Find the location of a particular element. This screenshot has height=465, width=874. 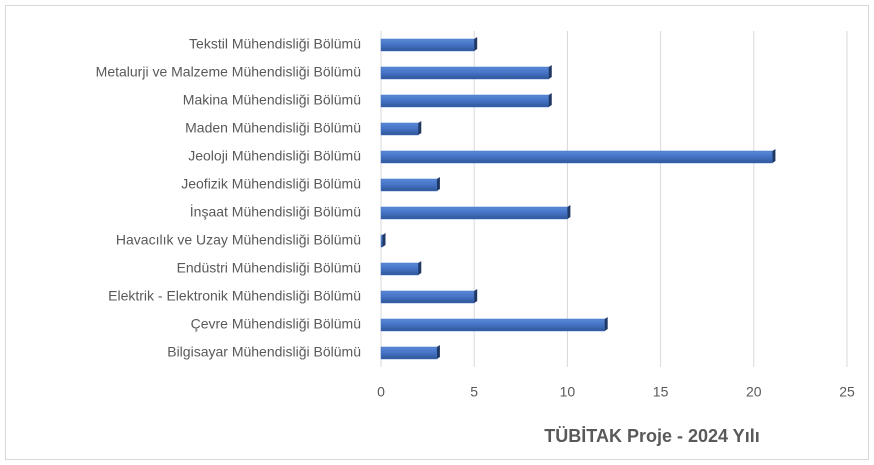

y-tick-label: Havacılık ve Uzay Mühendisliği Bölümü is located at coordinates (238, 240).